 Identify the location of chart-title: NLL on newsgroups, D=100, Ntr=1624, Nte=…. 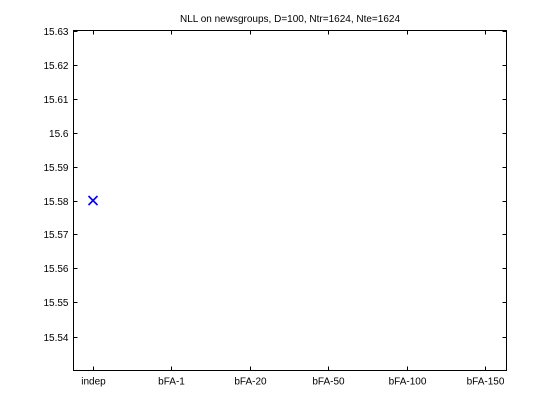
(290, 19).